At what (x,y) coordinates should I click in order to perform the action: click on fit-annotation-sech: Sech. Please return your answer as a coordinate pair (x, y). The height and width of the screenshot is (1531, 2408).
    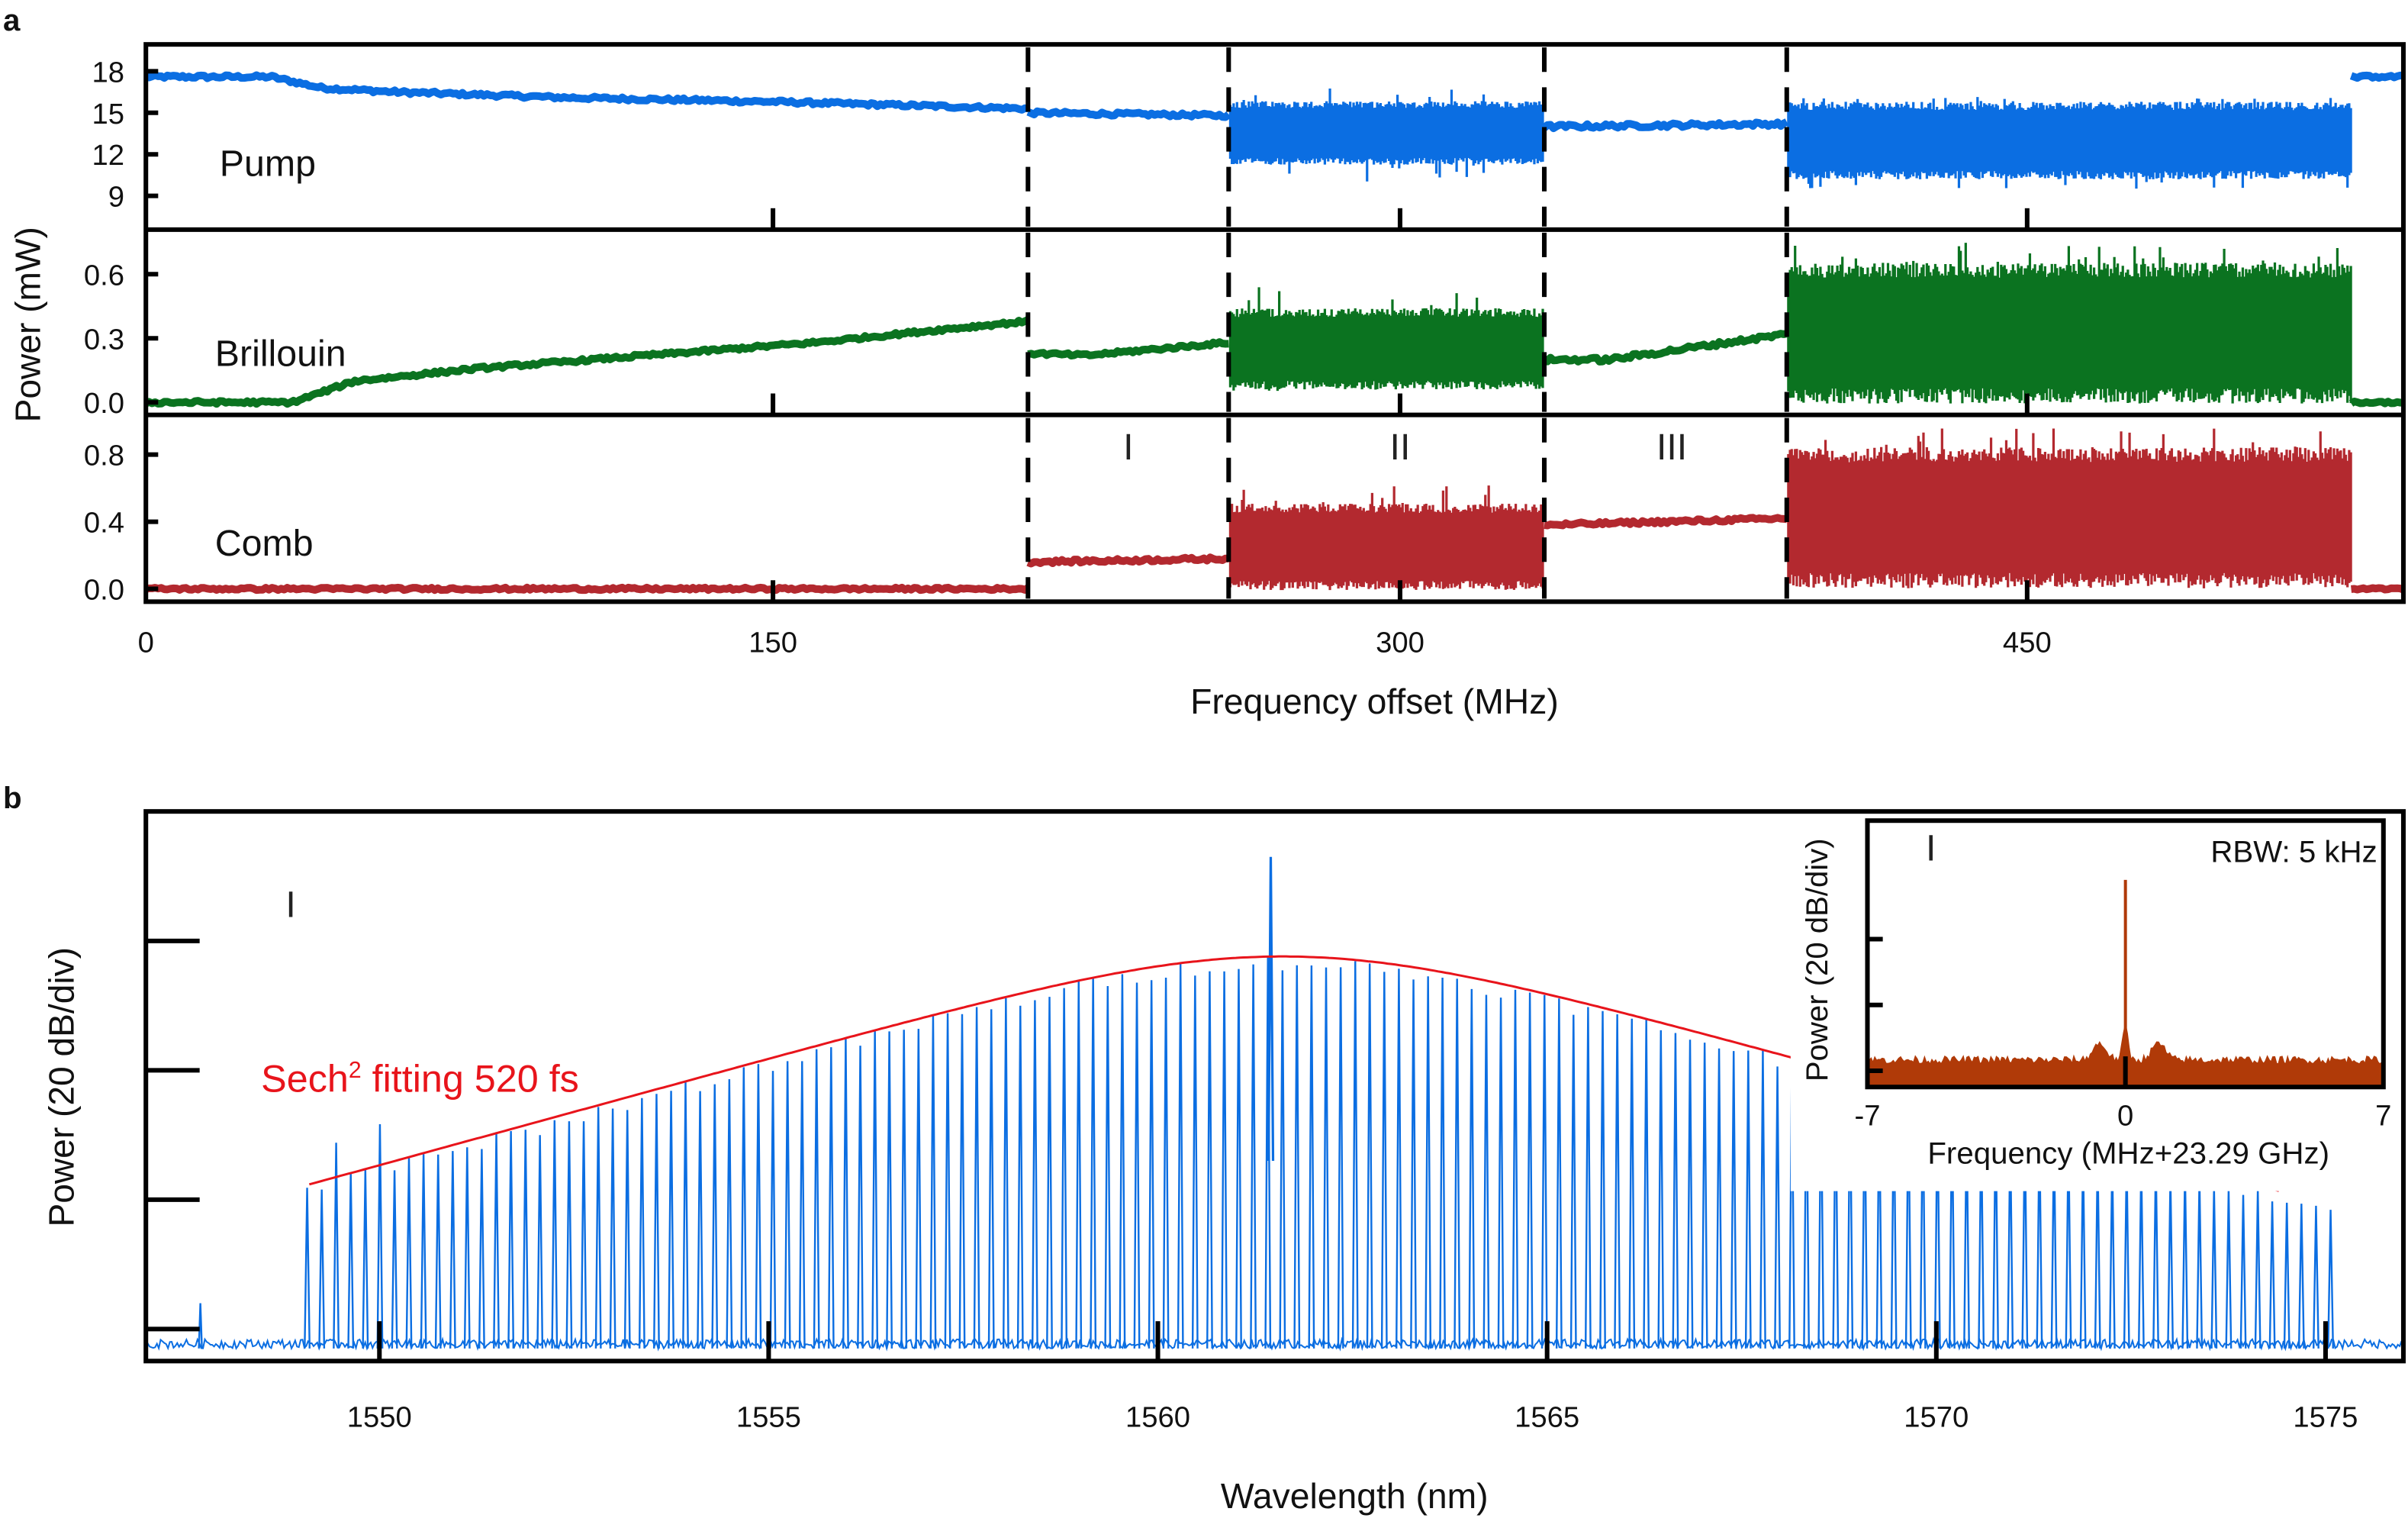
    Looking at the image, I should click on (305, 1078).